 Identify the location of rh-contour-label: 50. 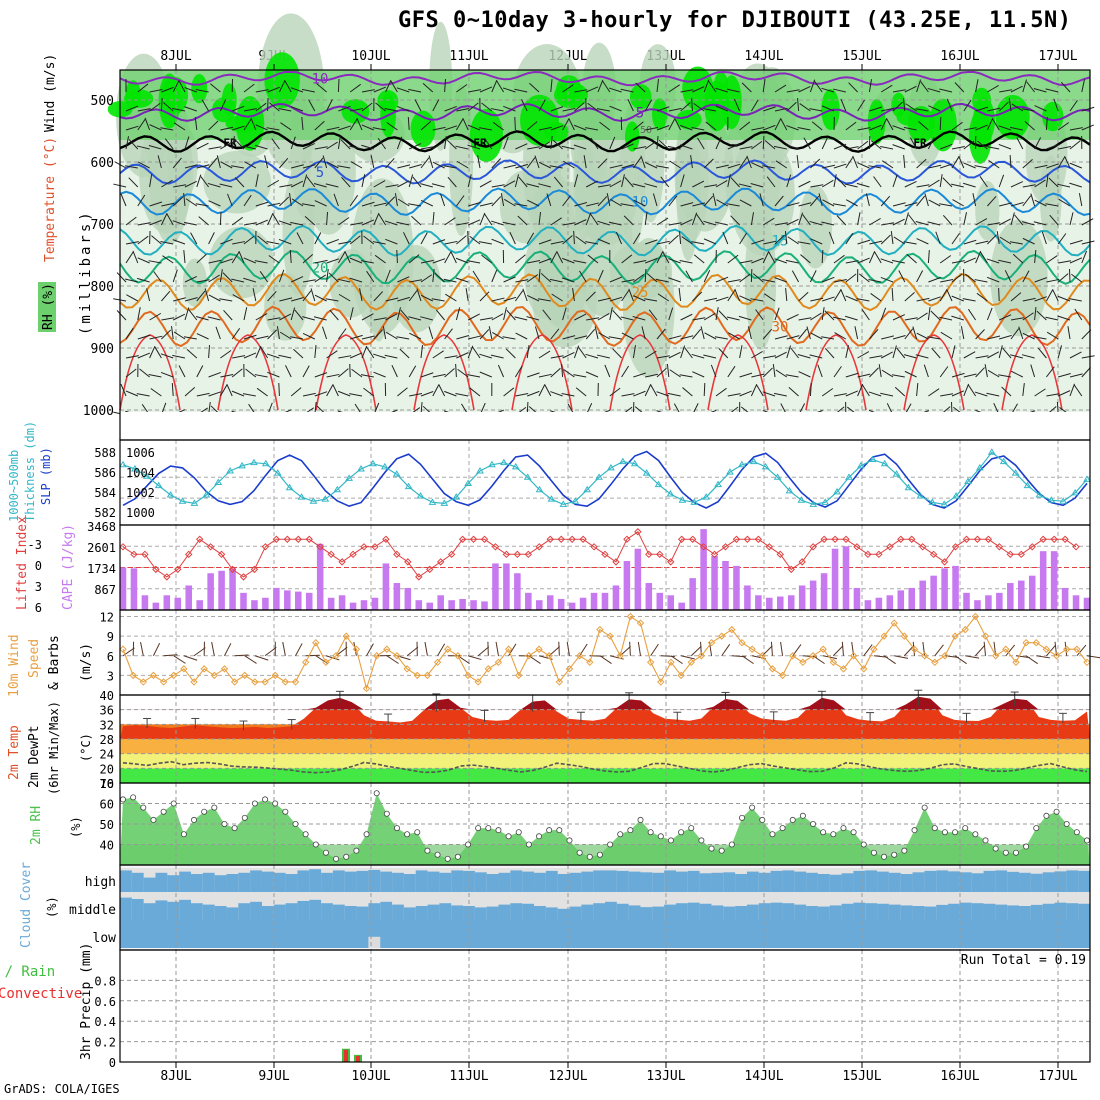
(646, 130).